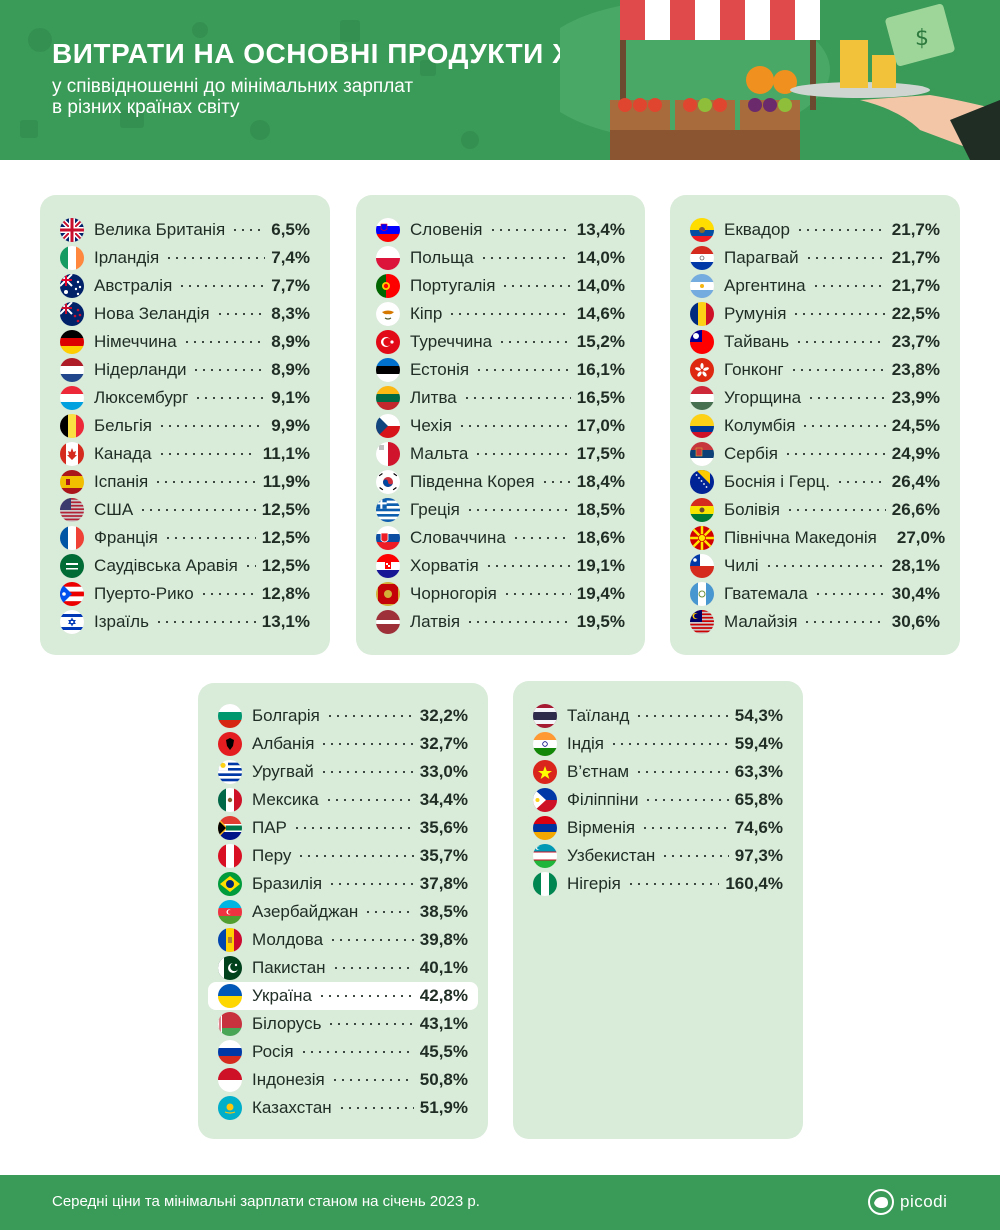  I want to click on cost-share-value: 160,4%, so click(754, 883).